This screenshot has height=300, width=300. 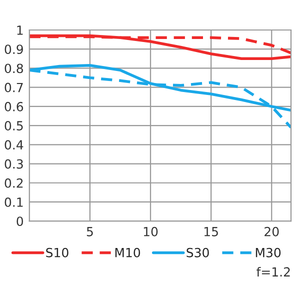 What do you see at coordinates (14, 107) in the screenshot?
I see `y-tick-label: 0.6` at bounding box center [14, 107].